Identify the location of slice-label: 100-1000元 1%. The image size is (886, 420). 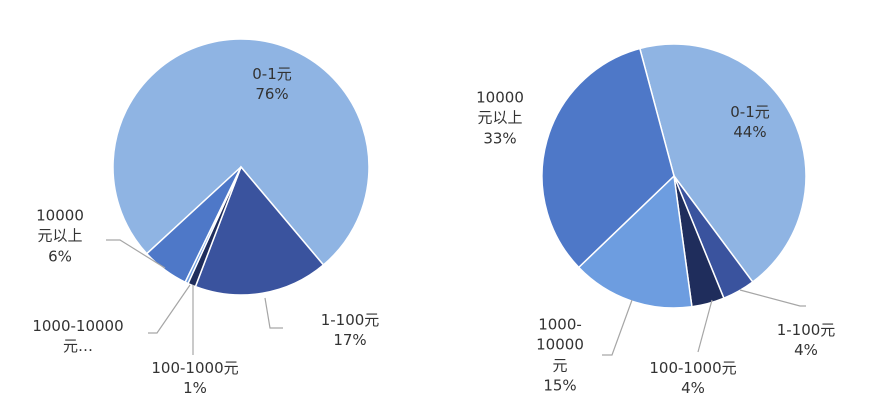
(194, 378).